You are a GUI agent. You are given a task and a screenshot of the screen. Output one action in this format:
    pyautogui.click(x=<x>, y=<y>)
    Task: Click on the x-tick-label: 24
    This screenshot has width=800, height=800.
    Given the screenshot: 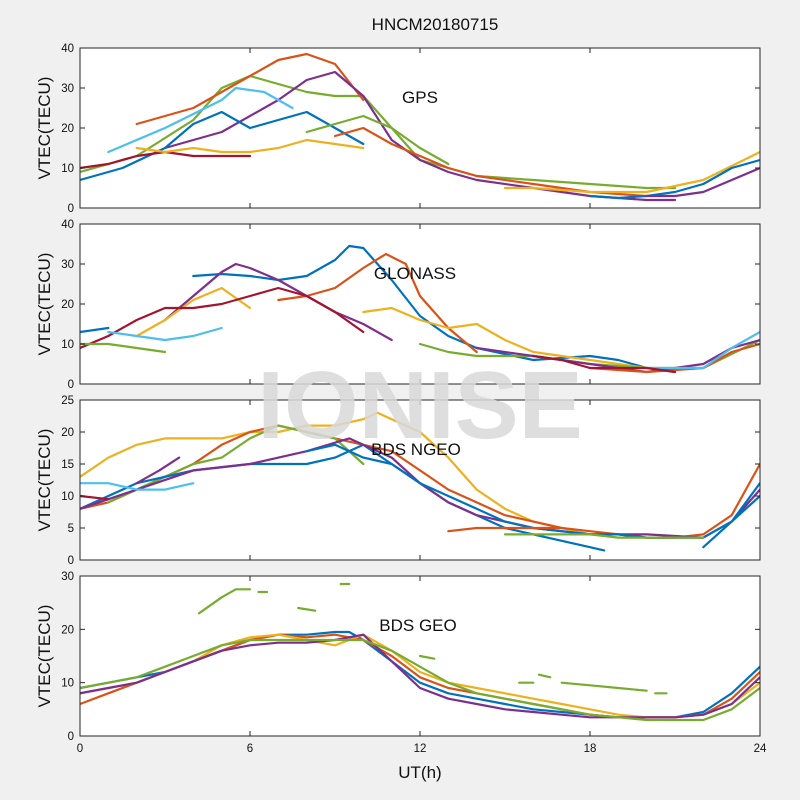 What is the action you would take?
    pyautogui.click(x=760, y=749)
    